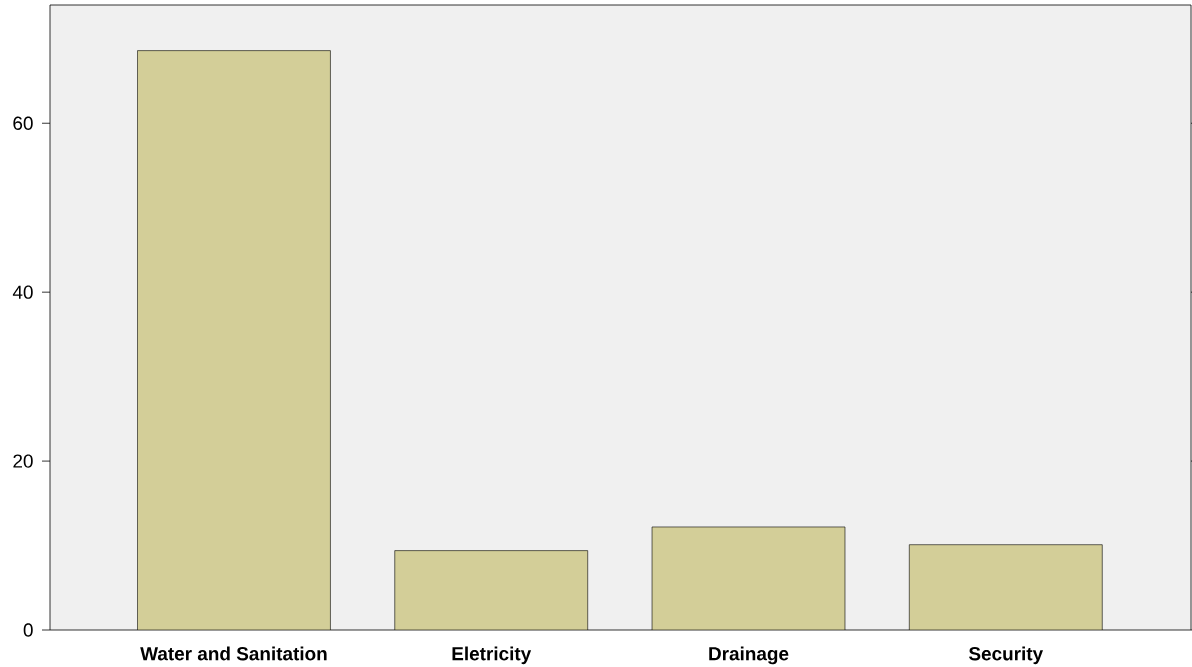 Image resolution: width=1192 pixels, height=667 pixels. I want to click on x-tick-label: Water and Sanitation, so click(233, 653).